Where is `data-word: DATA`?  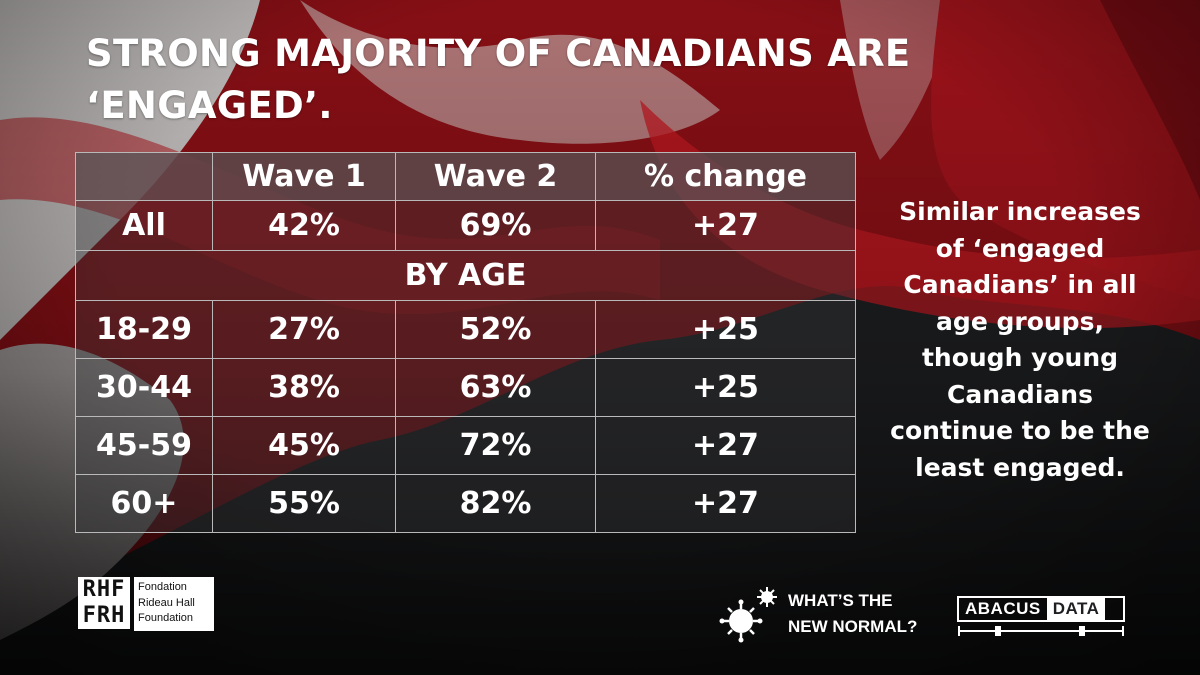 data-word: DATA is located at coordinates (1076, 609).